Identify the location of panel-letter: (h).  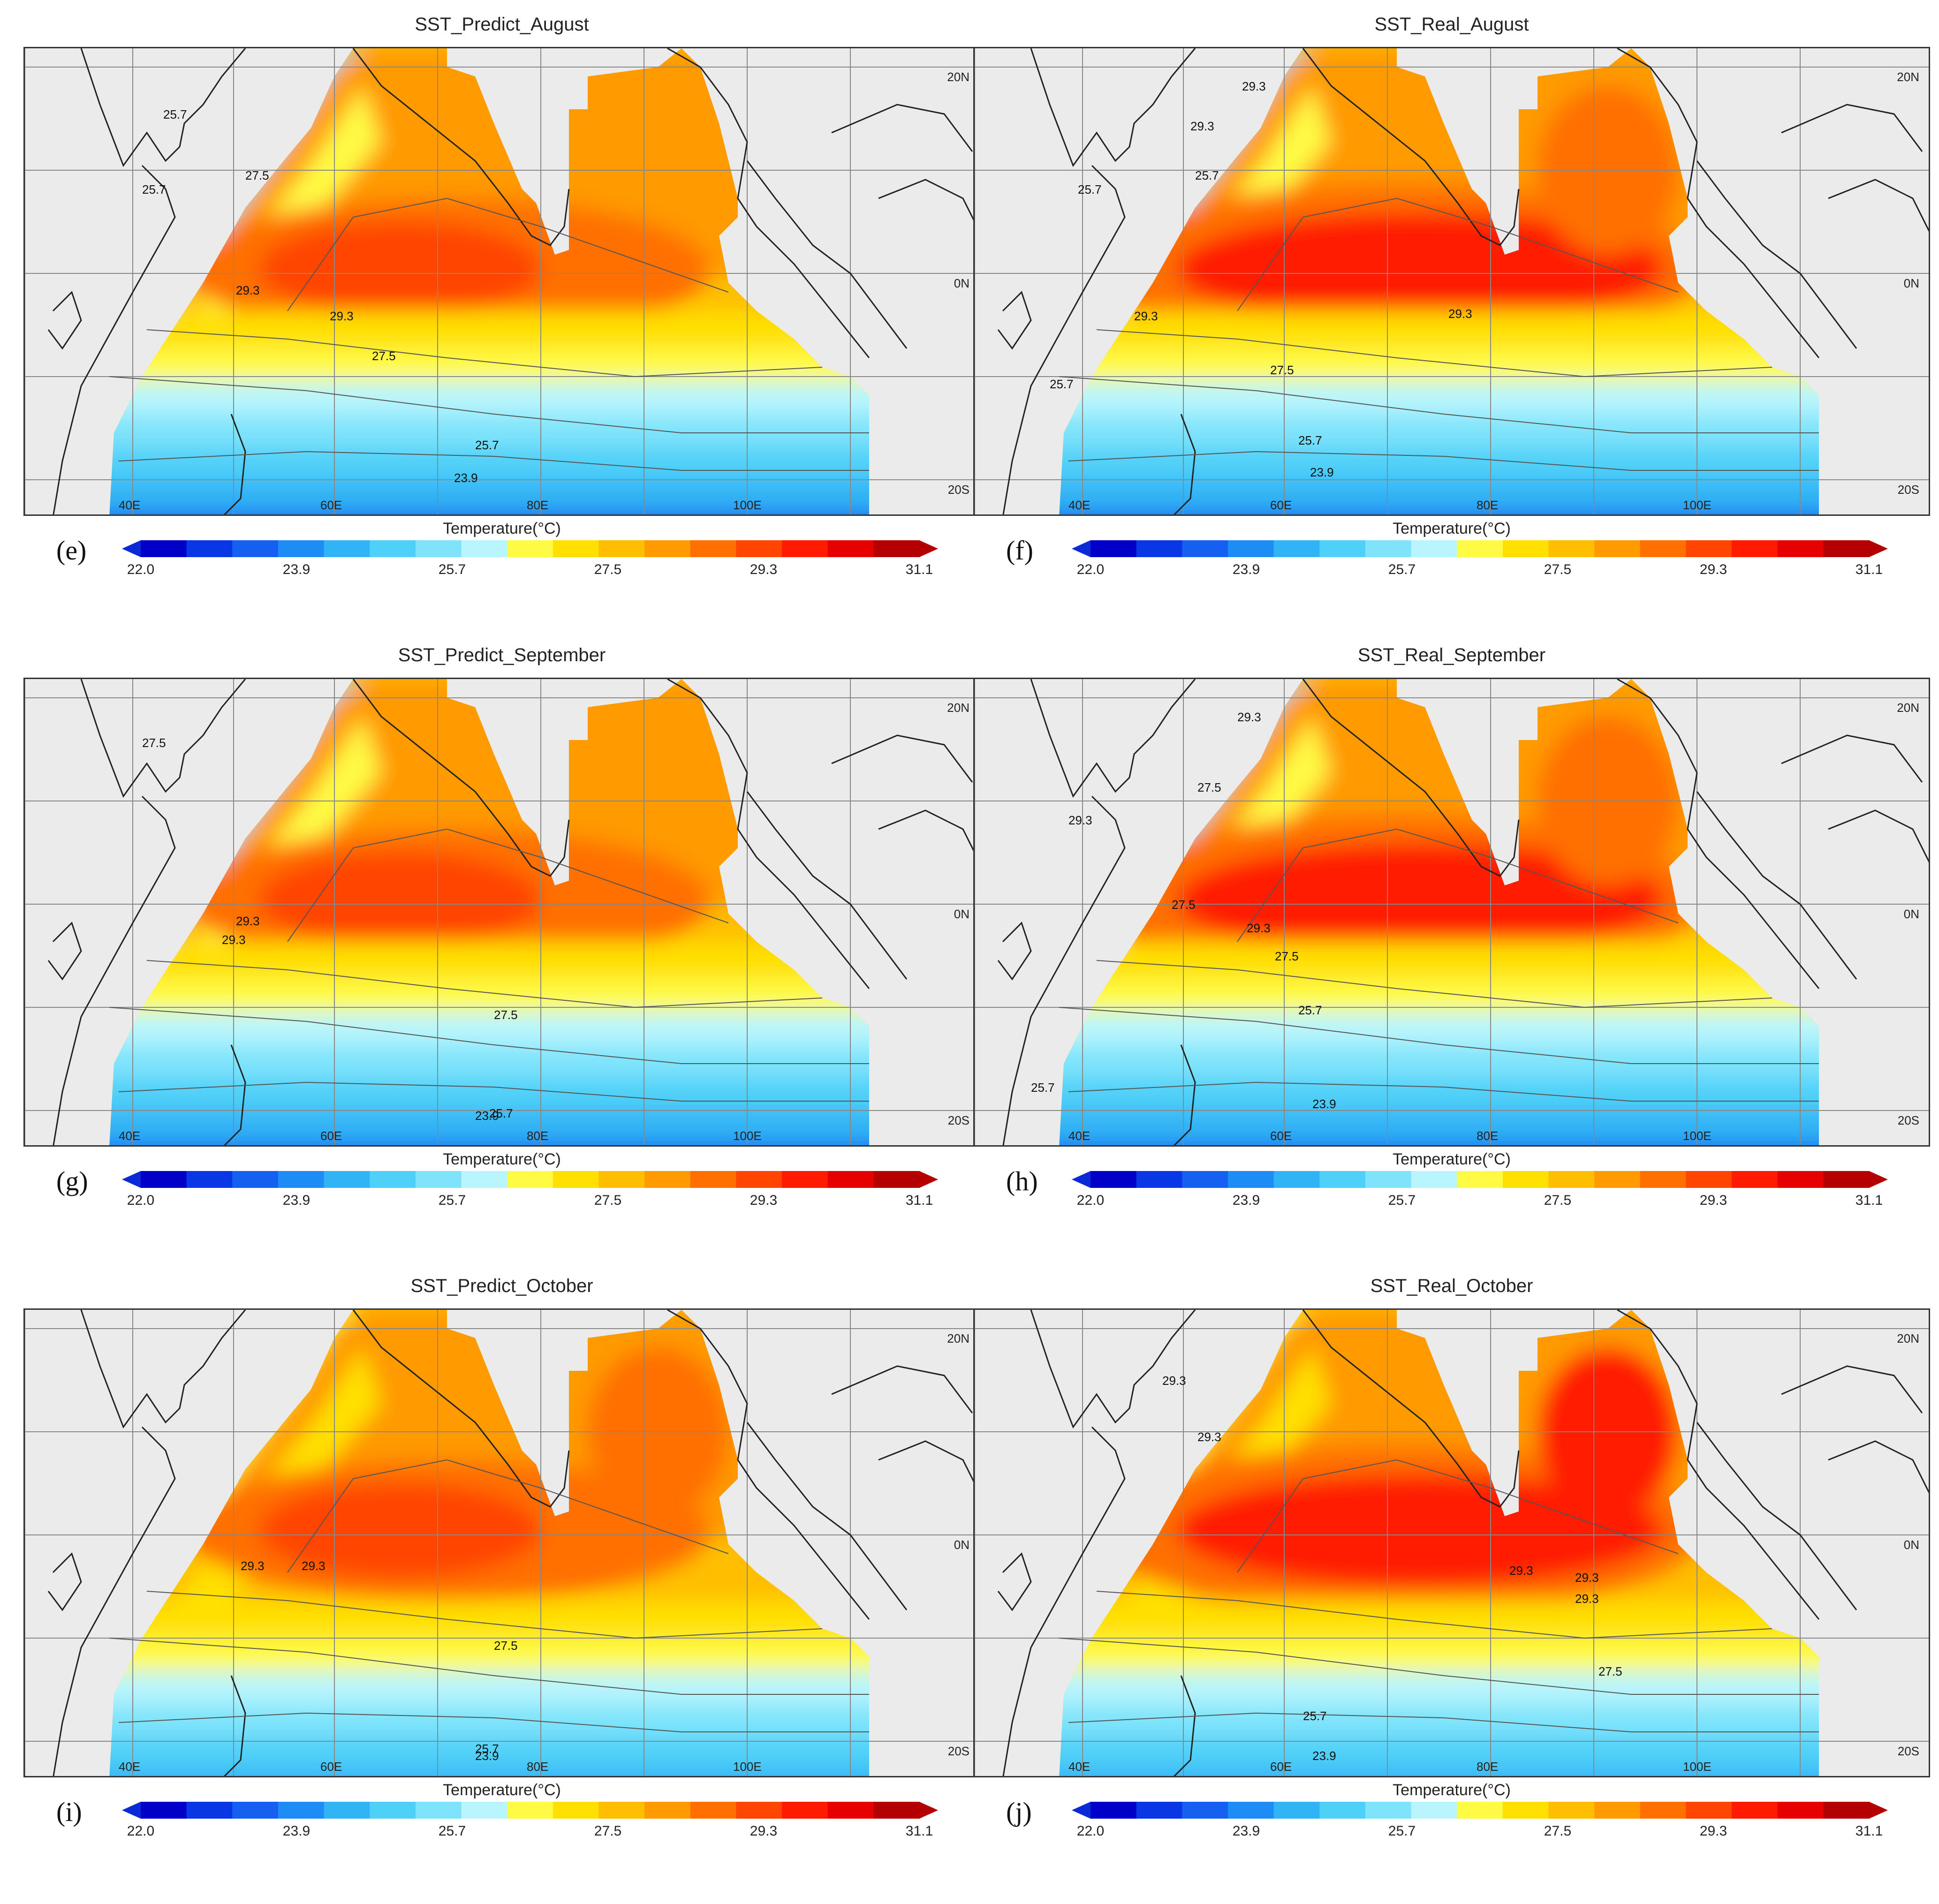
(1022, 1181).